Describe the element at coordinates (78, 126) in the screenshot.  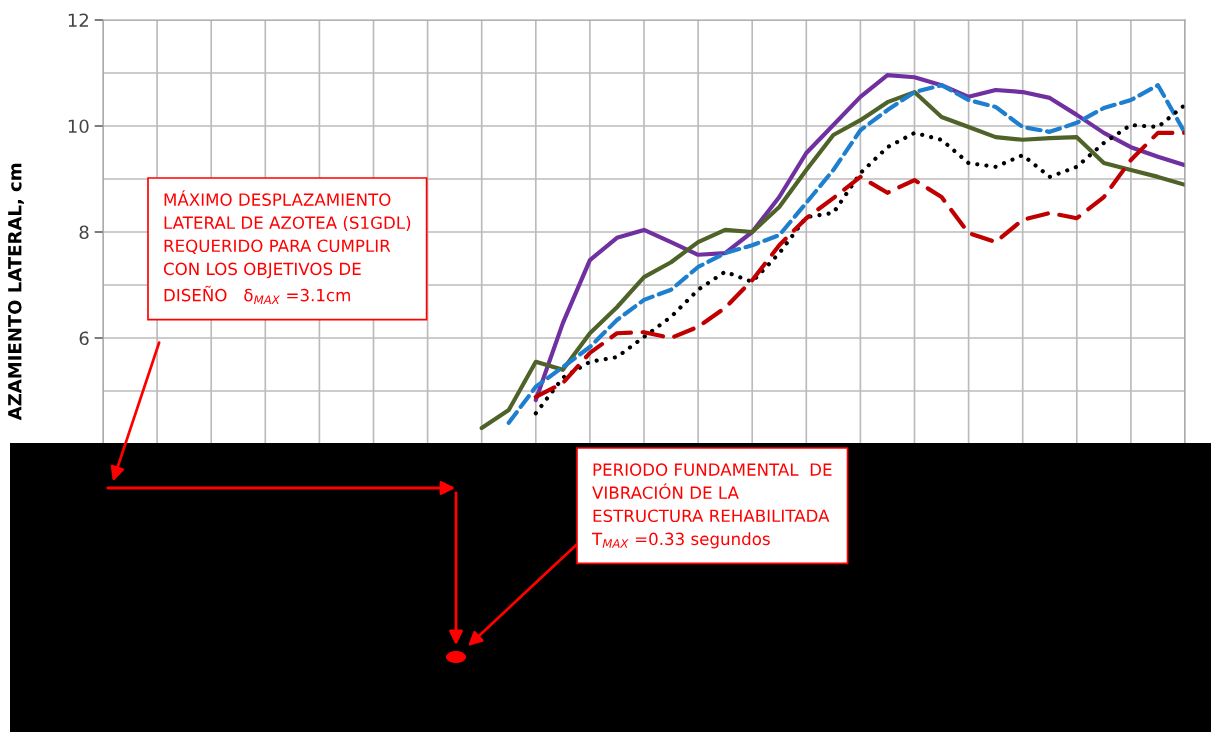
I see `y-tick-label: 10` at that location.